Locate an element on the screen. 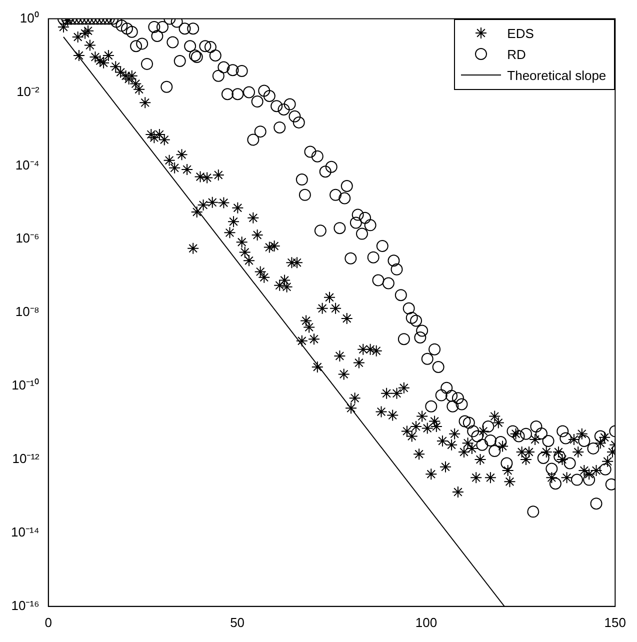 The image size is (637, 642). legend-label: EDS is located at coordinates (520, 33).